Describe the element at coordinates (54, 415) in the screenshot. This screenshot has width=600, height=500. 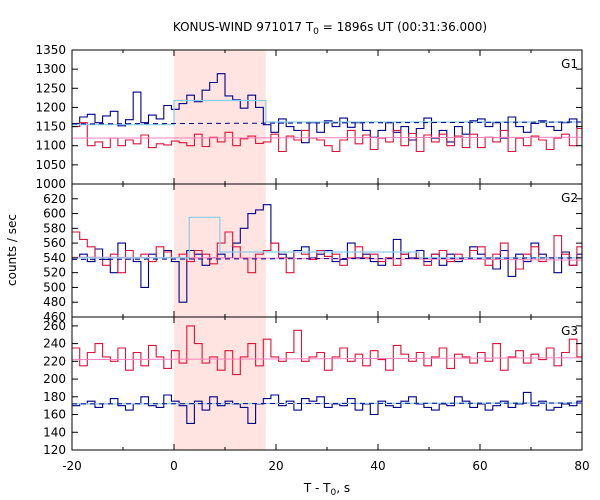
I see `y-tick-label: 160` at that location.